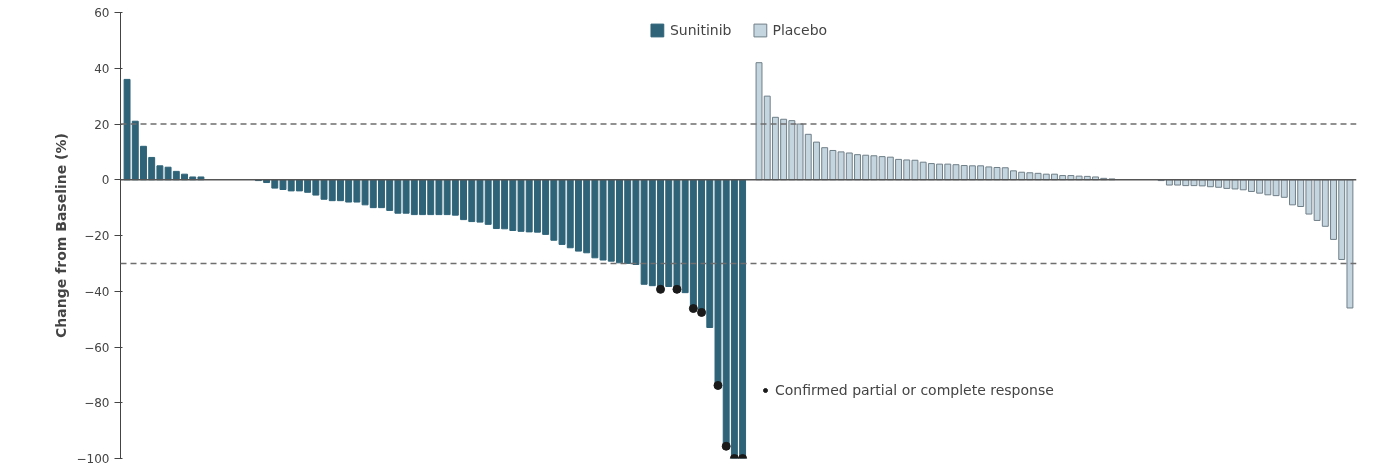 The image size is (1374, 468). What do you see at coordinates (914, 390) in the screenshot?
I see `legend-label: Confirmed partial or complete response` at bounding box center [914, 390].